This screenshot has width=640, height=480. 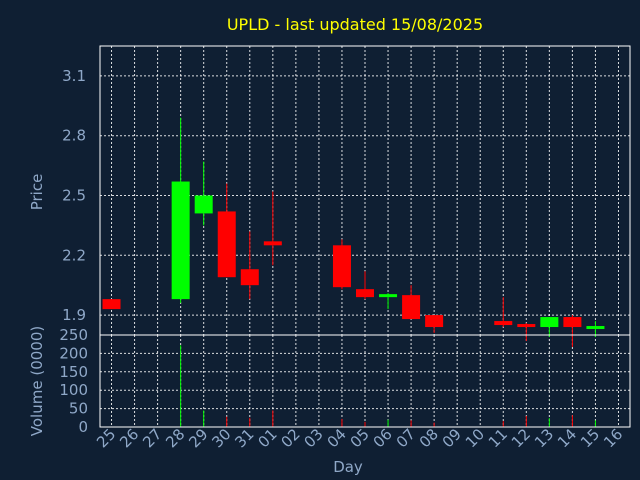 What do you see at coordinates (78, 409) in the screenshot?
I see `volume-tick-label: 50` at bounding box center [78, 409].